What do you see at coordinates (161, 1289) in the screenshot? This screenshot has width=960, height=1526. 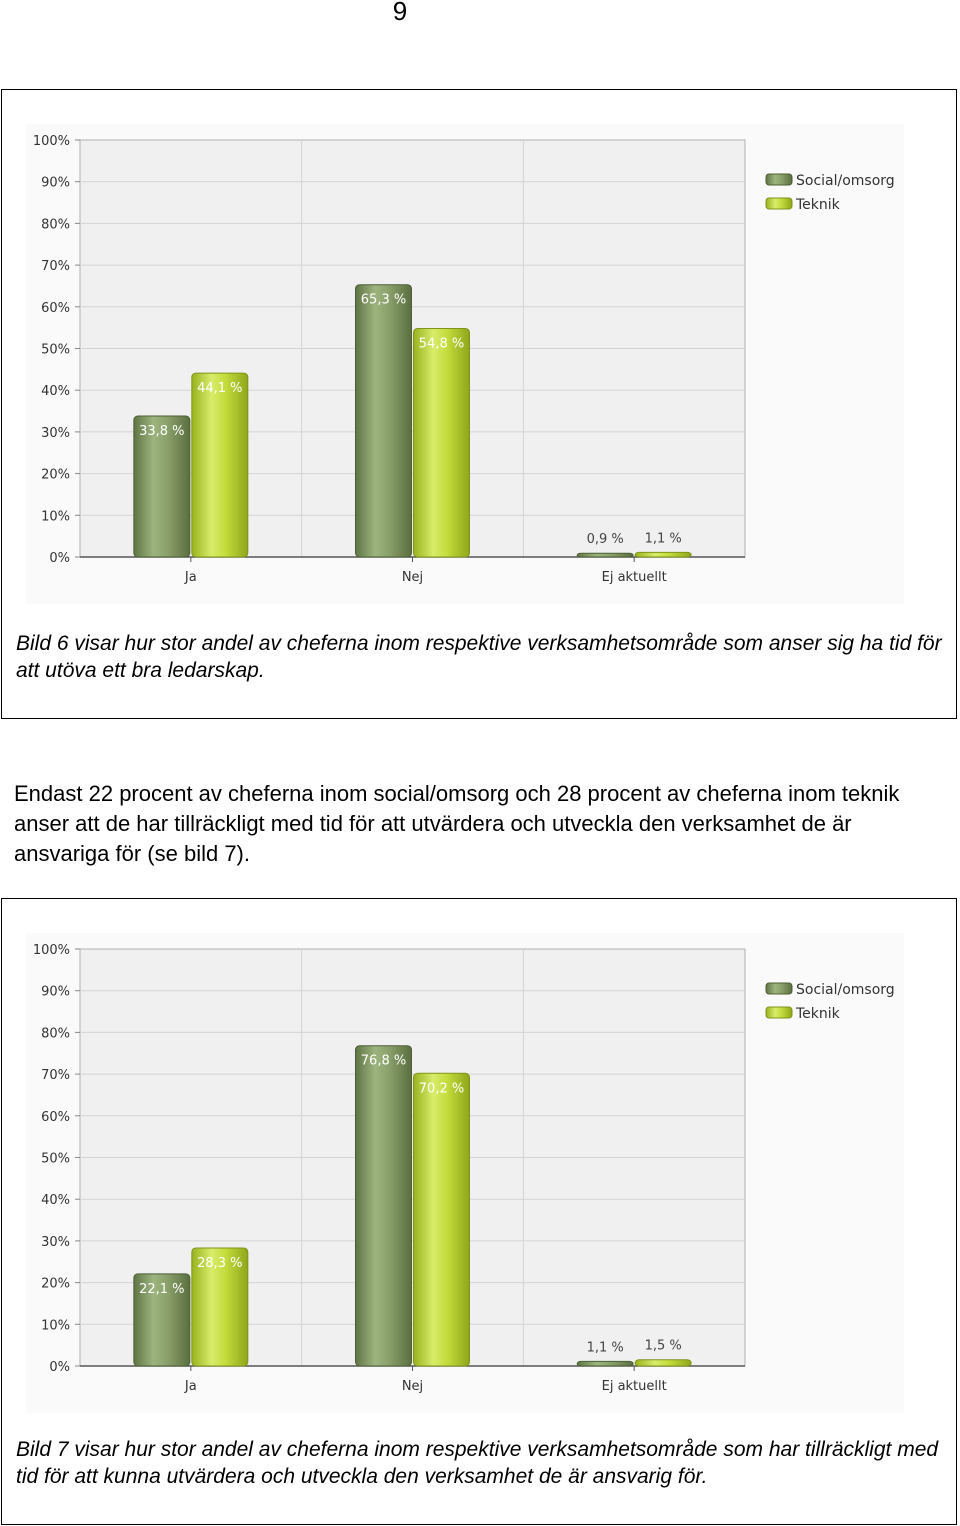 I see `data-label: 22,1 %` at bounding box center [161, 1289].